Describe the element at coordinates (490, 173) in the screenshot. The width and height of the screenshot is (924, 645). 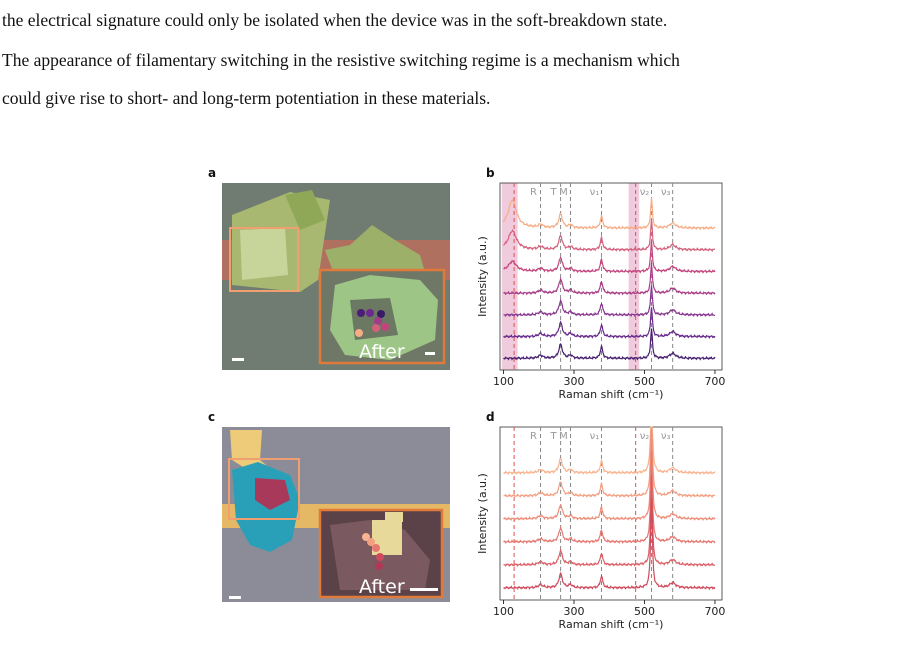
I see `panel-letter: b` at that location.